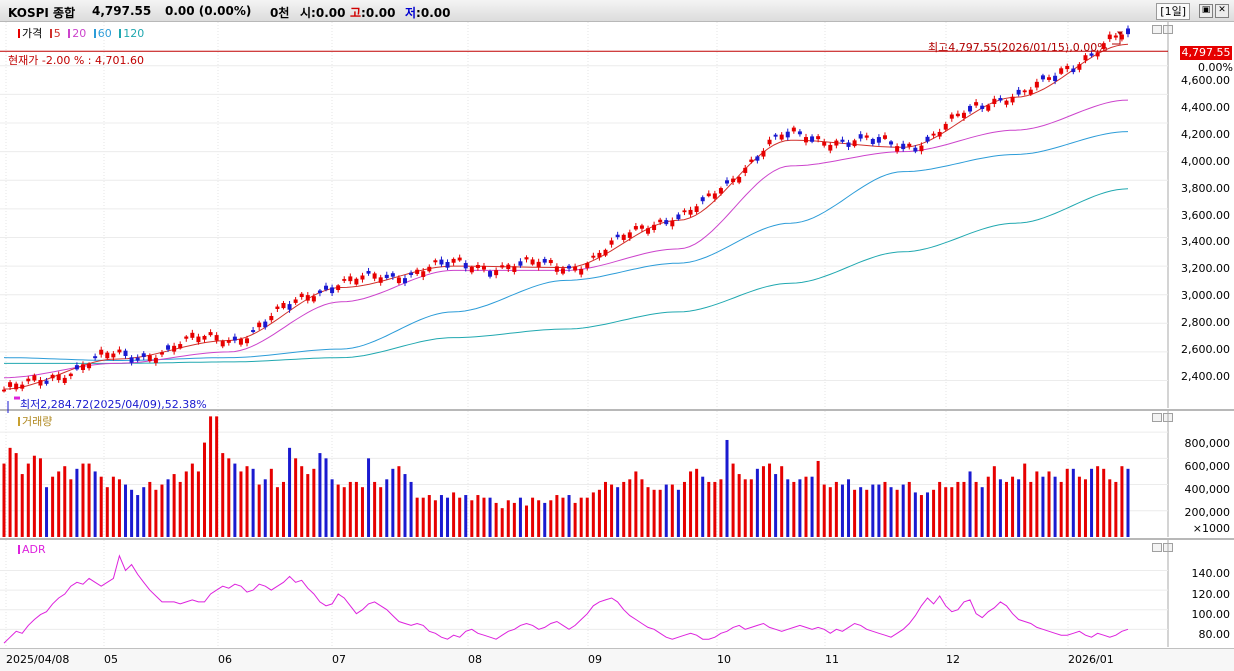 Image resolution: width=1234 pixels, height=671 pixels. Describe the element at coordinates (113, 404) in the screenshot. I see `low-annotation: 최저2,284.72(2025/04/09),52.38%` at that location.